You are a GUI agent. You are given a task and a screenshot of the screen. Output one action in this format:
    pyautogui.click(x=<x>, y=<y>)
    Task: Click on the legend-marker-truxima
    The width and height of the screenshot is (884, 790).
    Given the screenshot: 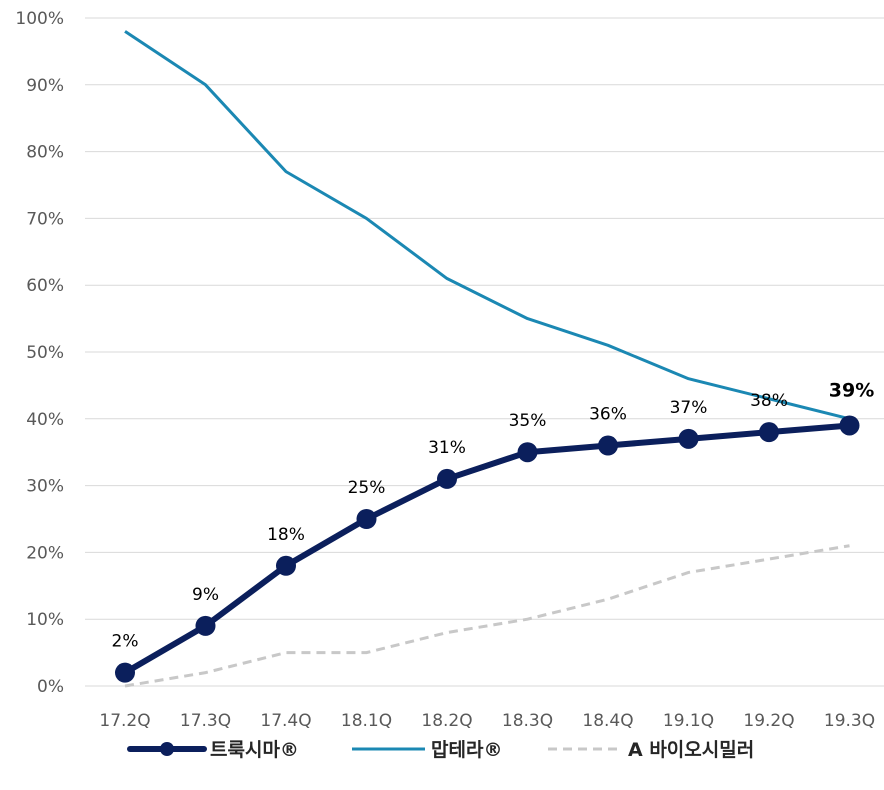 What is the action you would take?
    pyautogui.click(x=167, y=749)
    